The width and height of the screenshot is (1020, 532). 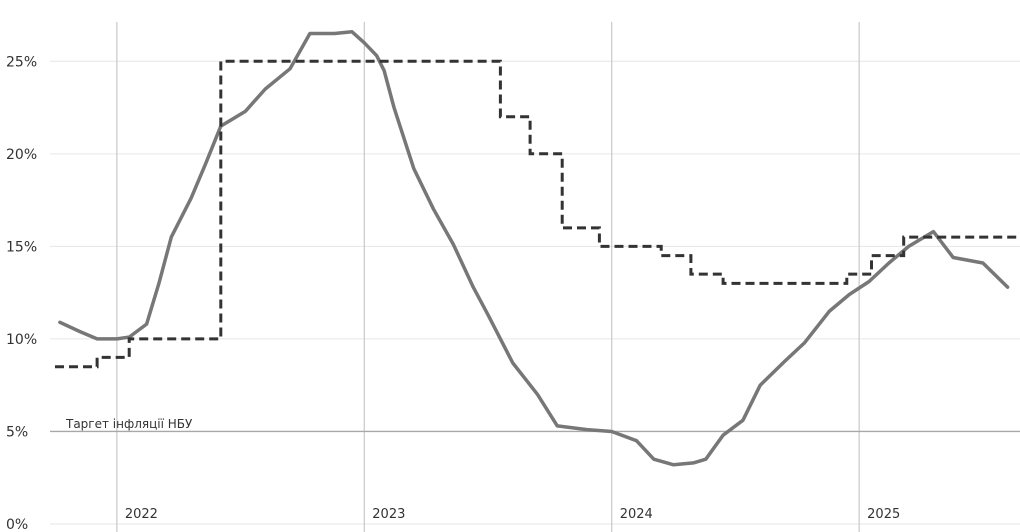 I want to click on y-tick-label: 0%, so click(x=17, y=524).